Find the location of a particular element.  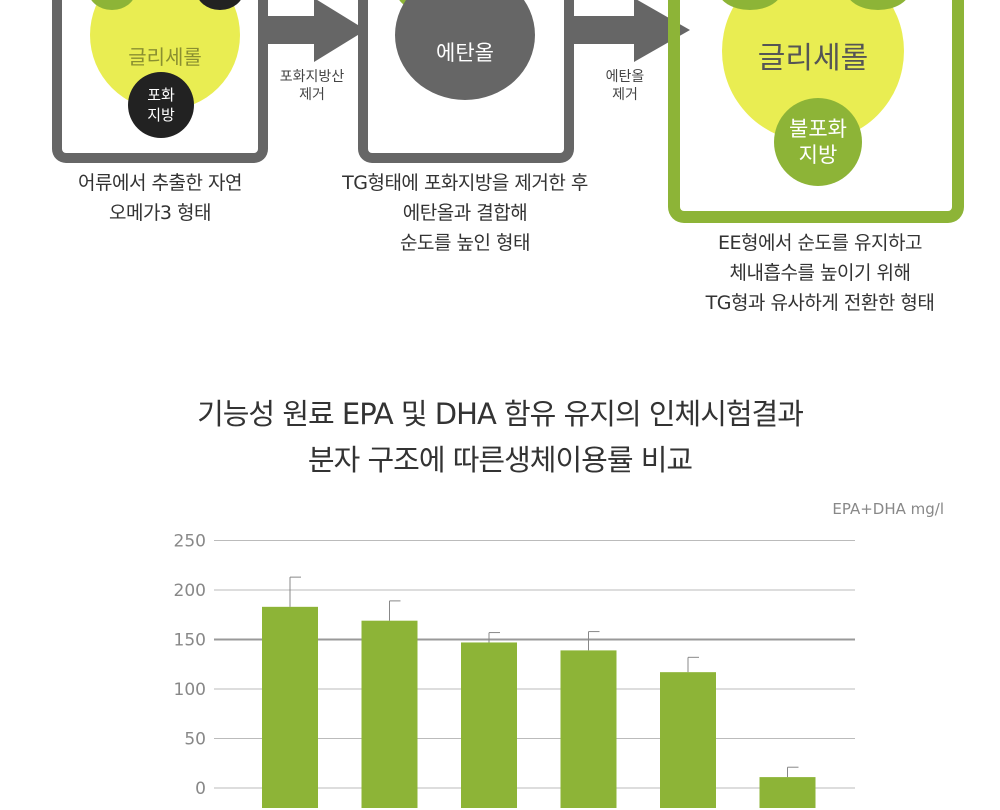

saturated-fat-circle-1: 포화 지방 is located at coordinates (161, 105).